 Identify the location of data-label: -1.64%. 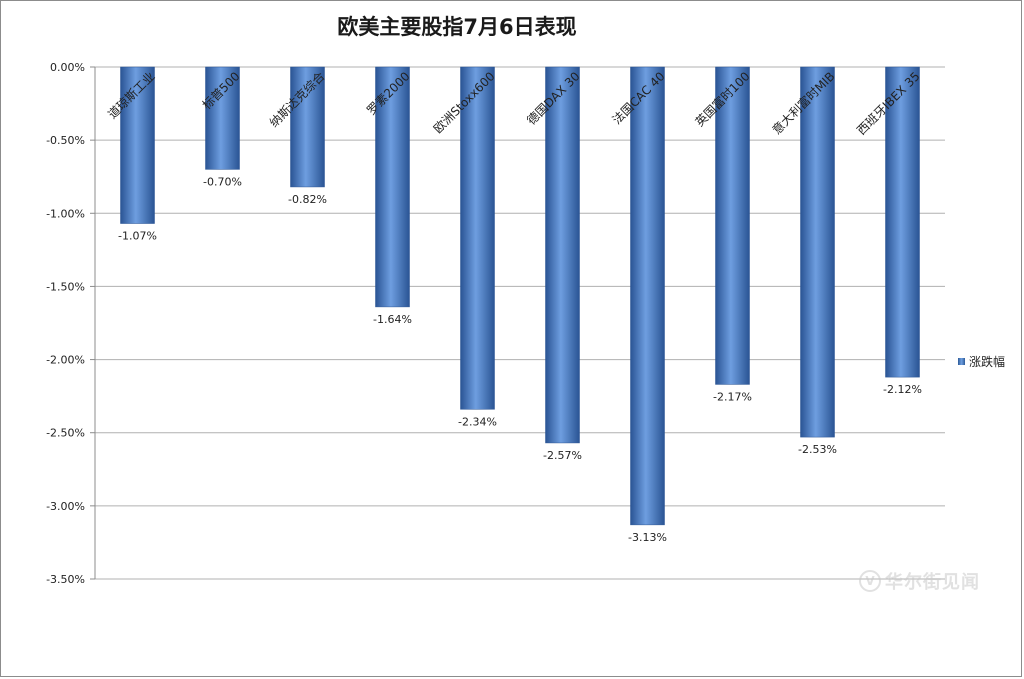
(392, 319).